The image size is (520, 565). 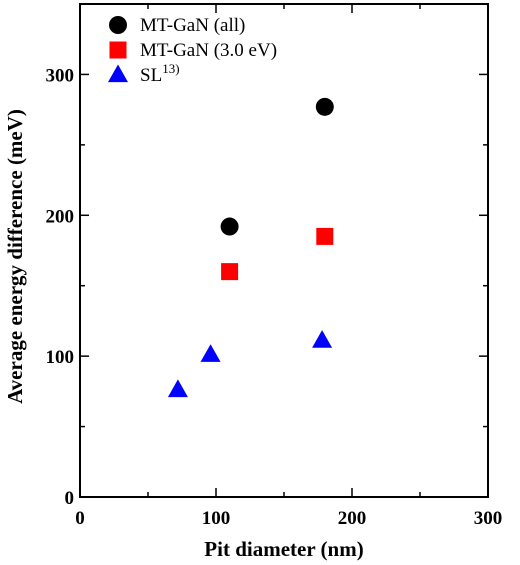 I want to click on y-tick-label: 300, so click(x=60, y=75).